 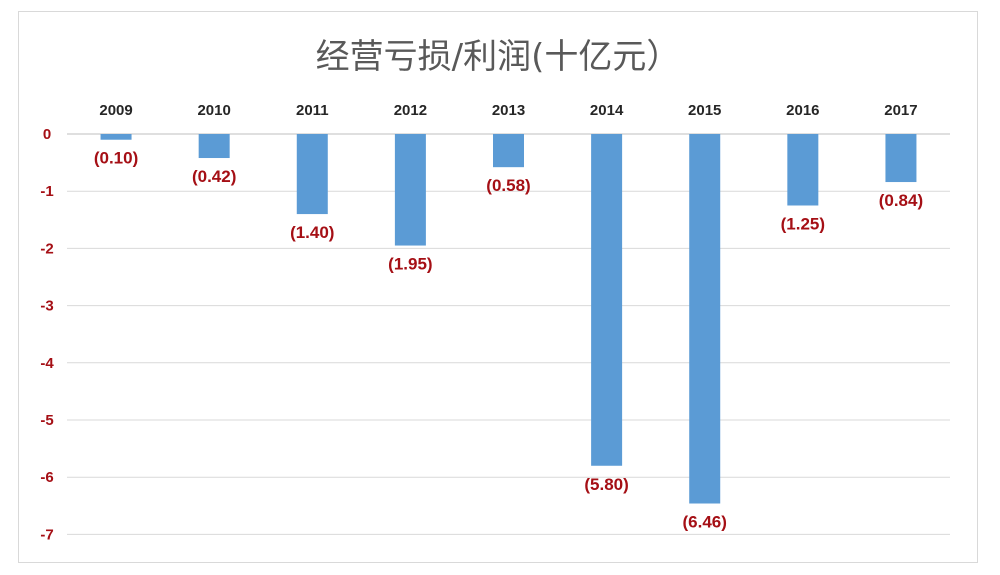 I want to click on data-label-2009: (0.10), so click(x=116, y=158).